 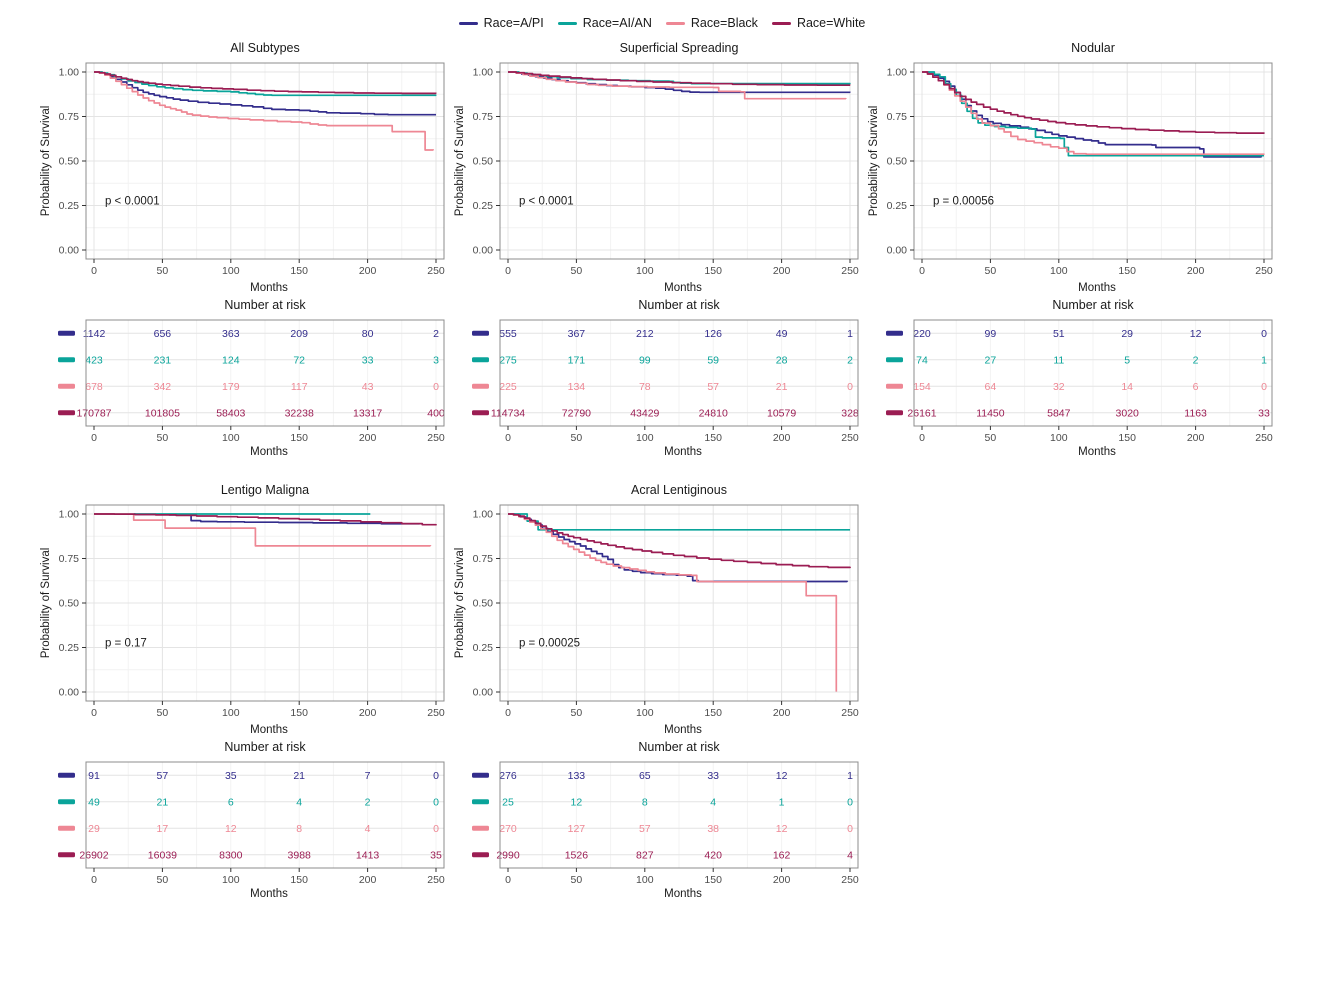 What do you see at coordinates (436, 334) in the screenshot?
I see `risk-count: 2` at bounding box center [436, 334].